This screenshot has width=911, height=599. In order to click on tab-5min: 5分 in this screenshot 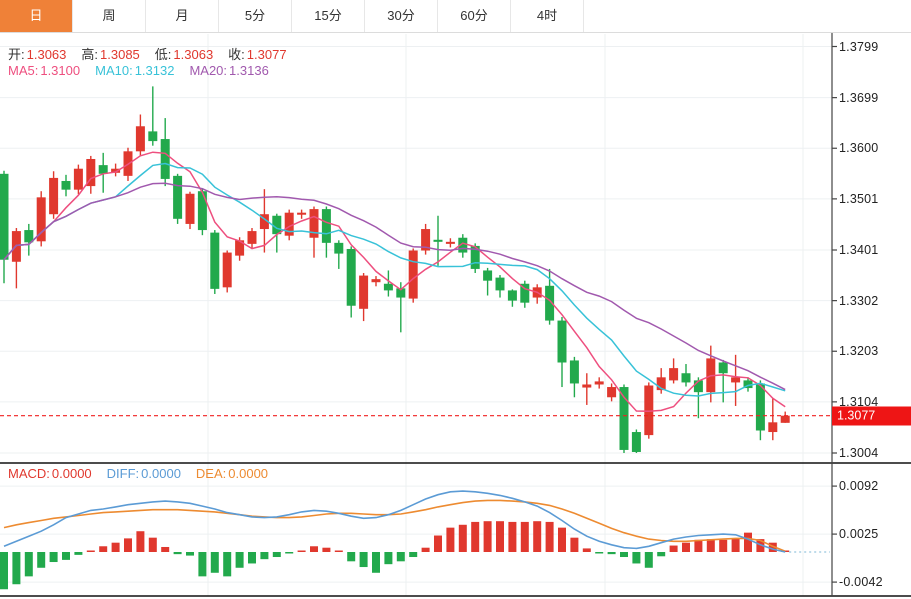, I will do `click(255, 16)`.